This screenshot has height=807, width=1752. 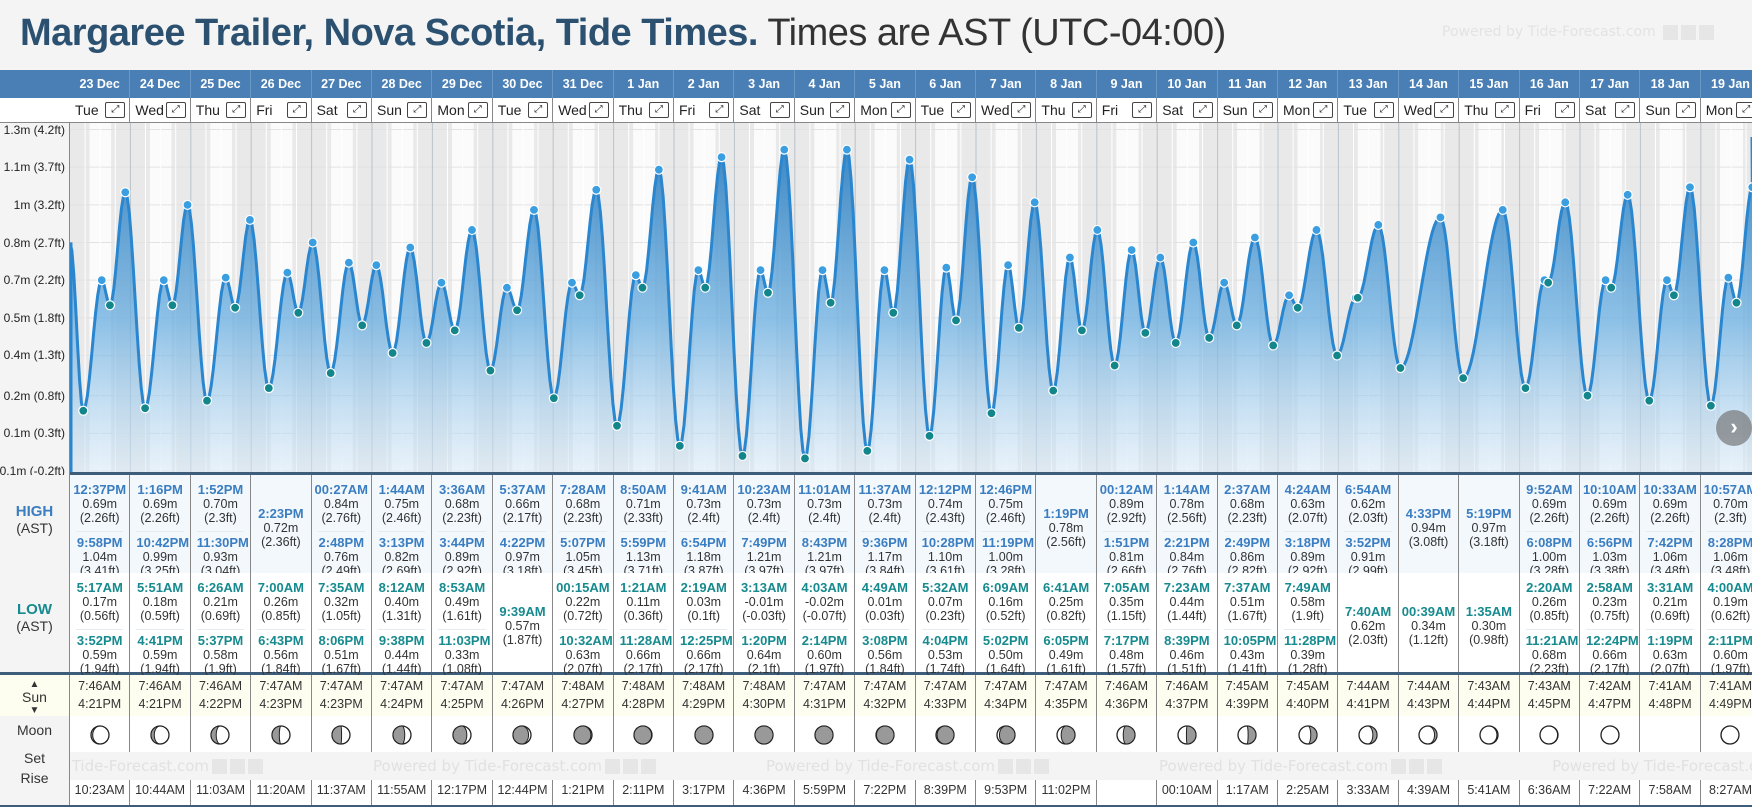 What do you see at coordinates (1578, 32) in the screenshot?
I see `powered-by-link: Powered by Tide-Forecast.com` at bounding box center [1578, 32].